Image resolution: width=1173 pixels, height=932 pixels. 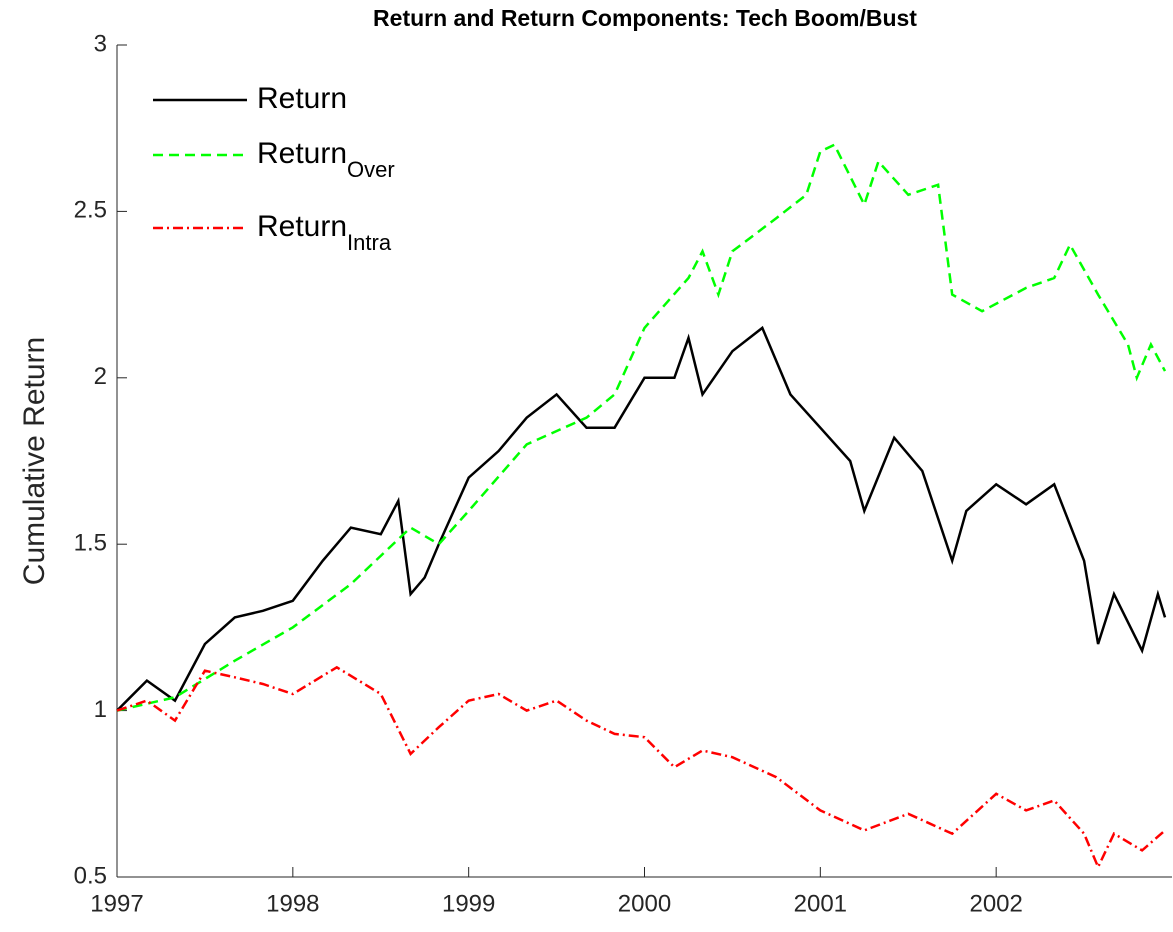 I want to click on x-tick-label: 2001, so click(x=820, y=903).